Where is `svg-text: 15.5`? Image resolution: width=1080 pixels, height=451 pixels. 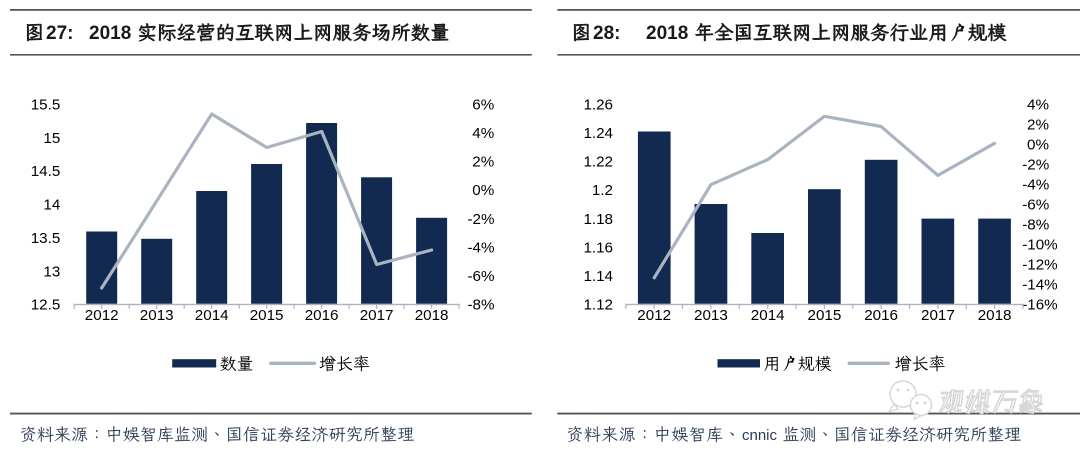 svg-text: 15.5 is located at coordinates (46, 104).